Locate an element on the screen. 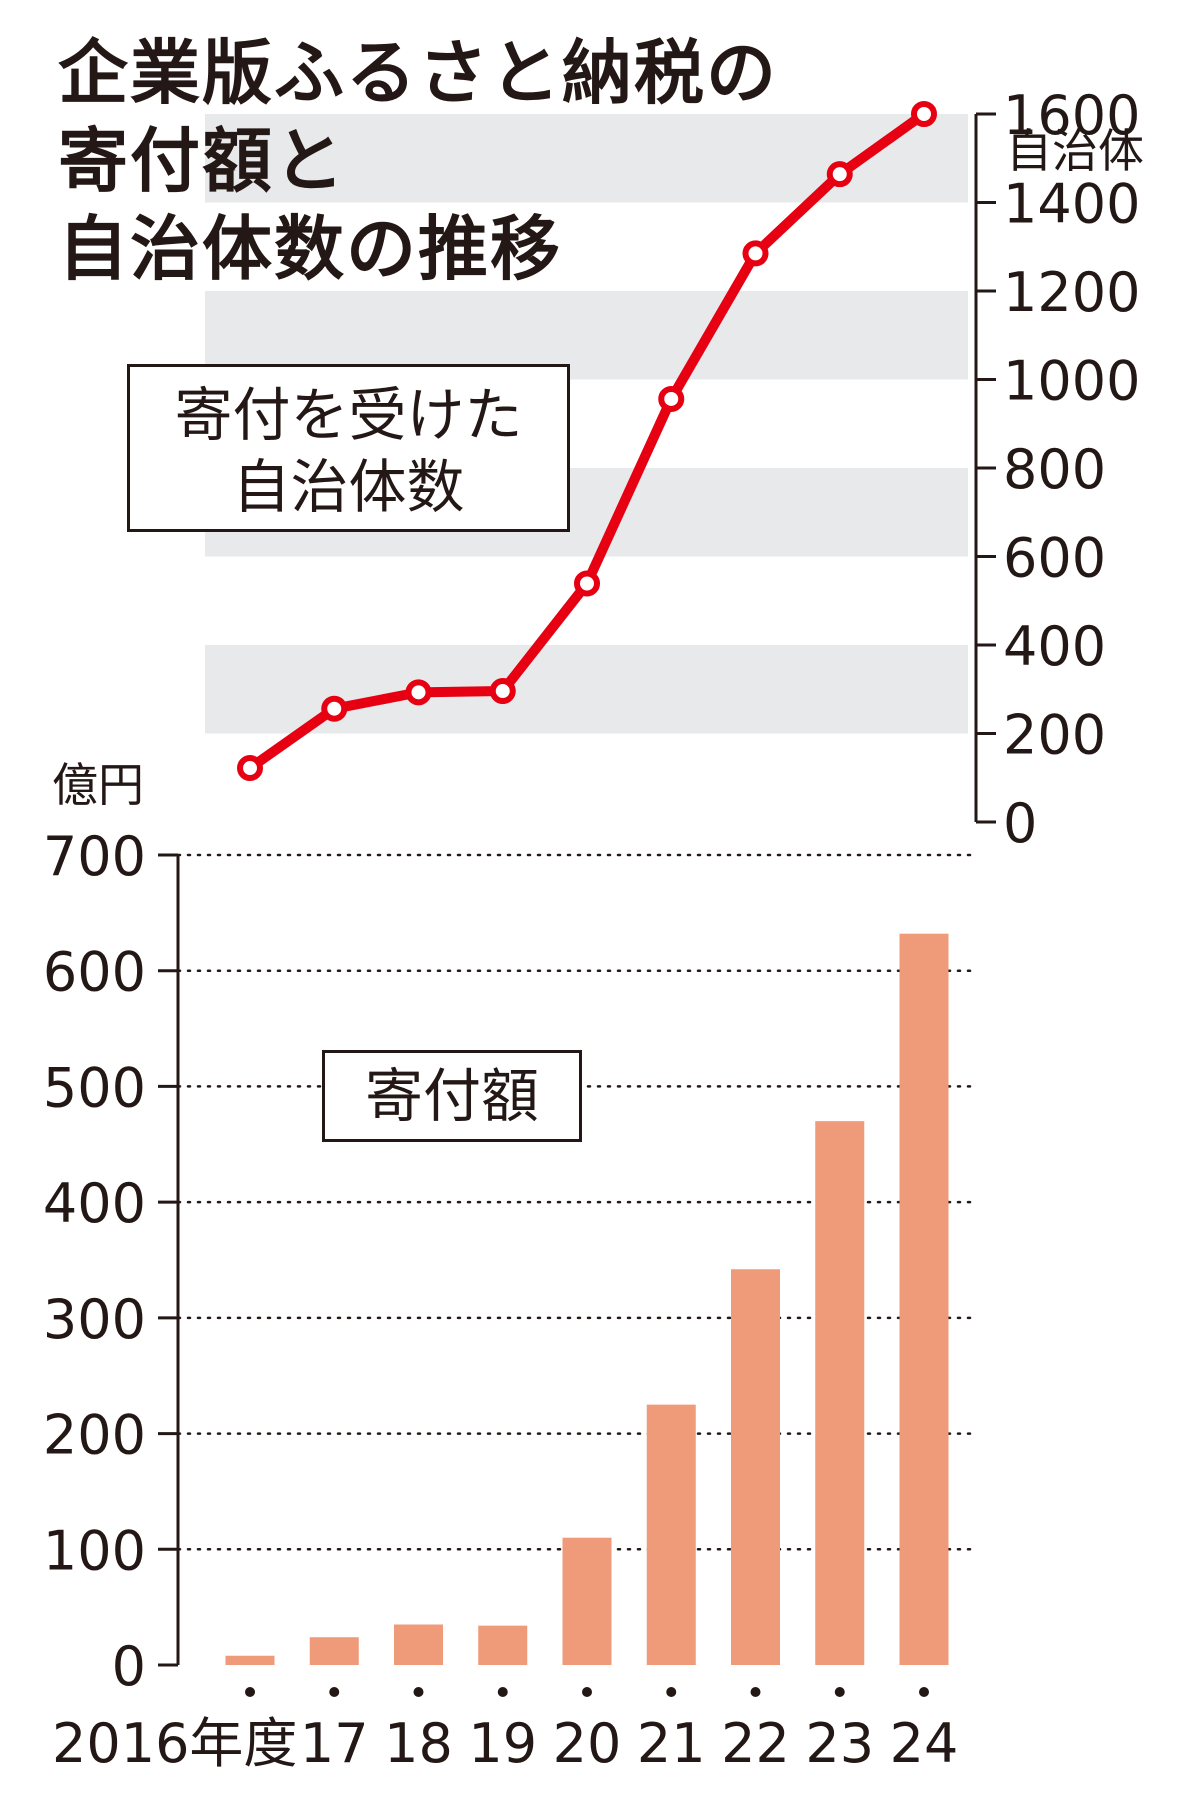 The height and width of the screenshot is (1807, 1200). x-tick-label-21: 21 is located at coordinates (671, 1743).